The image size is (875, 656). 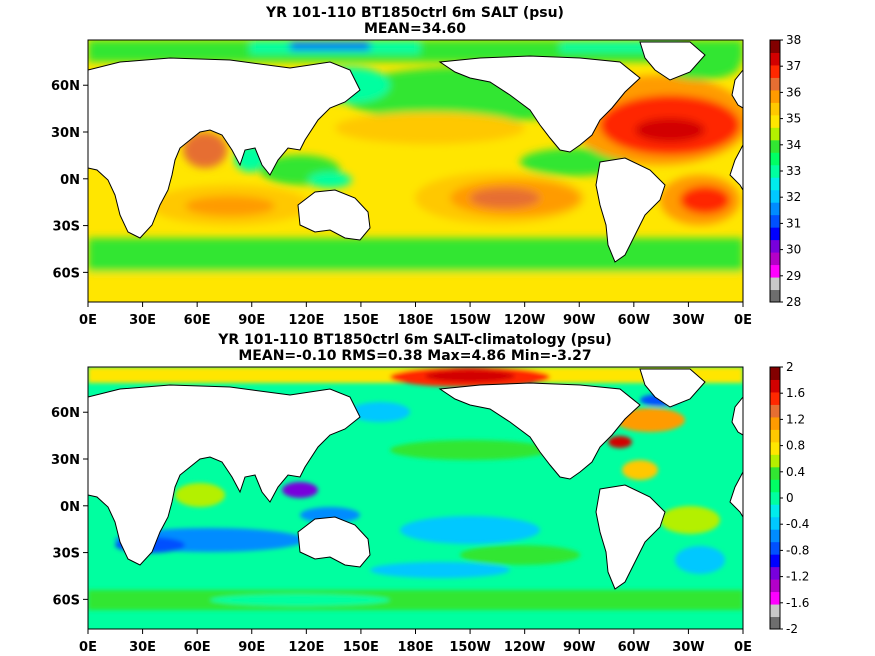 I want to click on continent-eurasia-africa, so click(x=224, y=148).